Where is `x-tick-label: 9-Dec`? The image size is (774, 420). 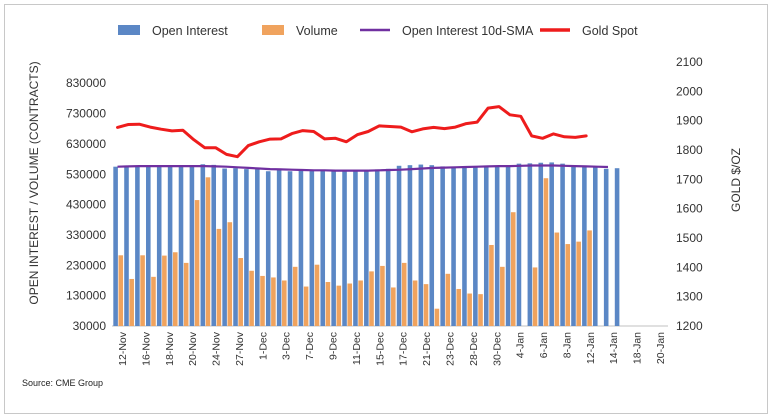 x-tick-label: 9-Dec is located at coordinates (334, 346).